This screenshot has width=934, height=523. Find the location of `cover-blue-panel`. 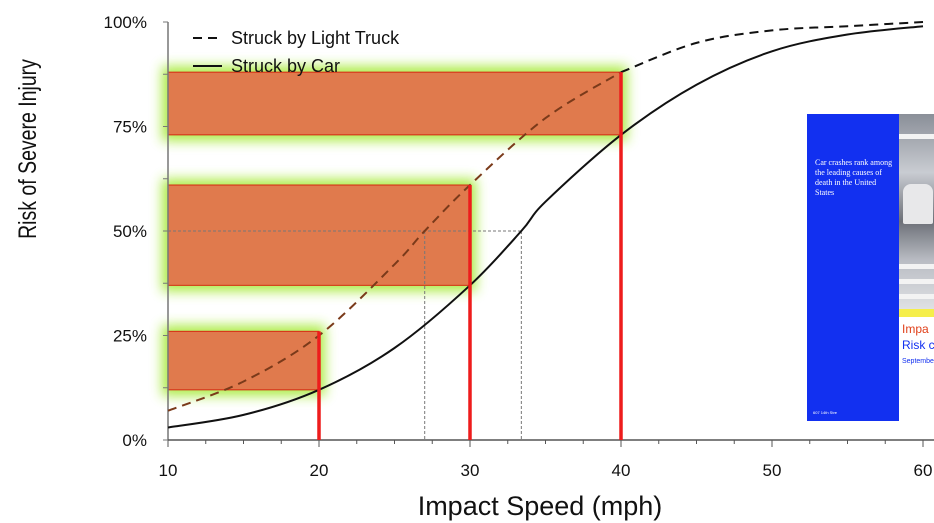

cover-blue-panel is located at coordinates (853, 267).